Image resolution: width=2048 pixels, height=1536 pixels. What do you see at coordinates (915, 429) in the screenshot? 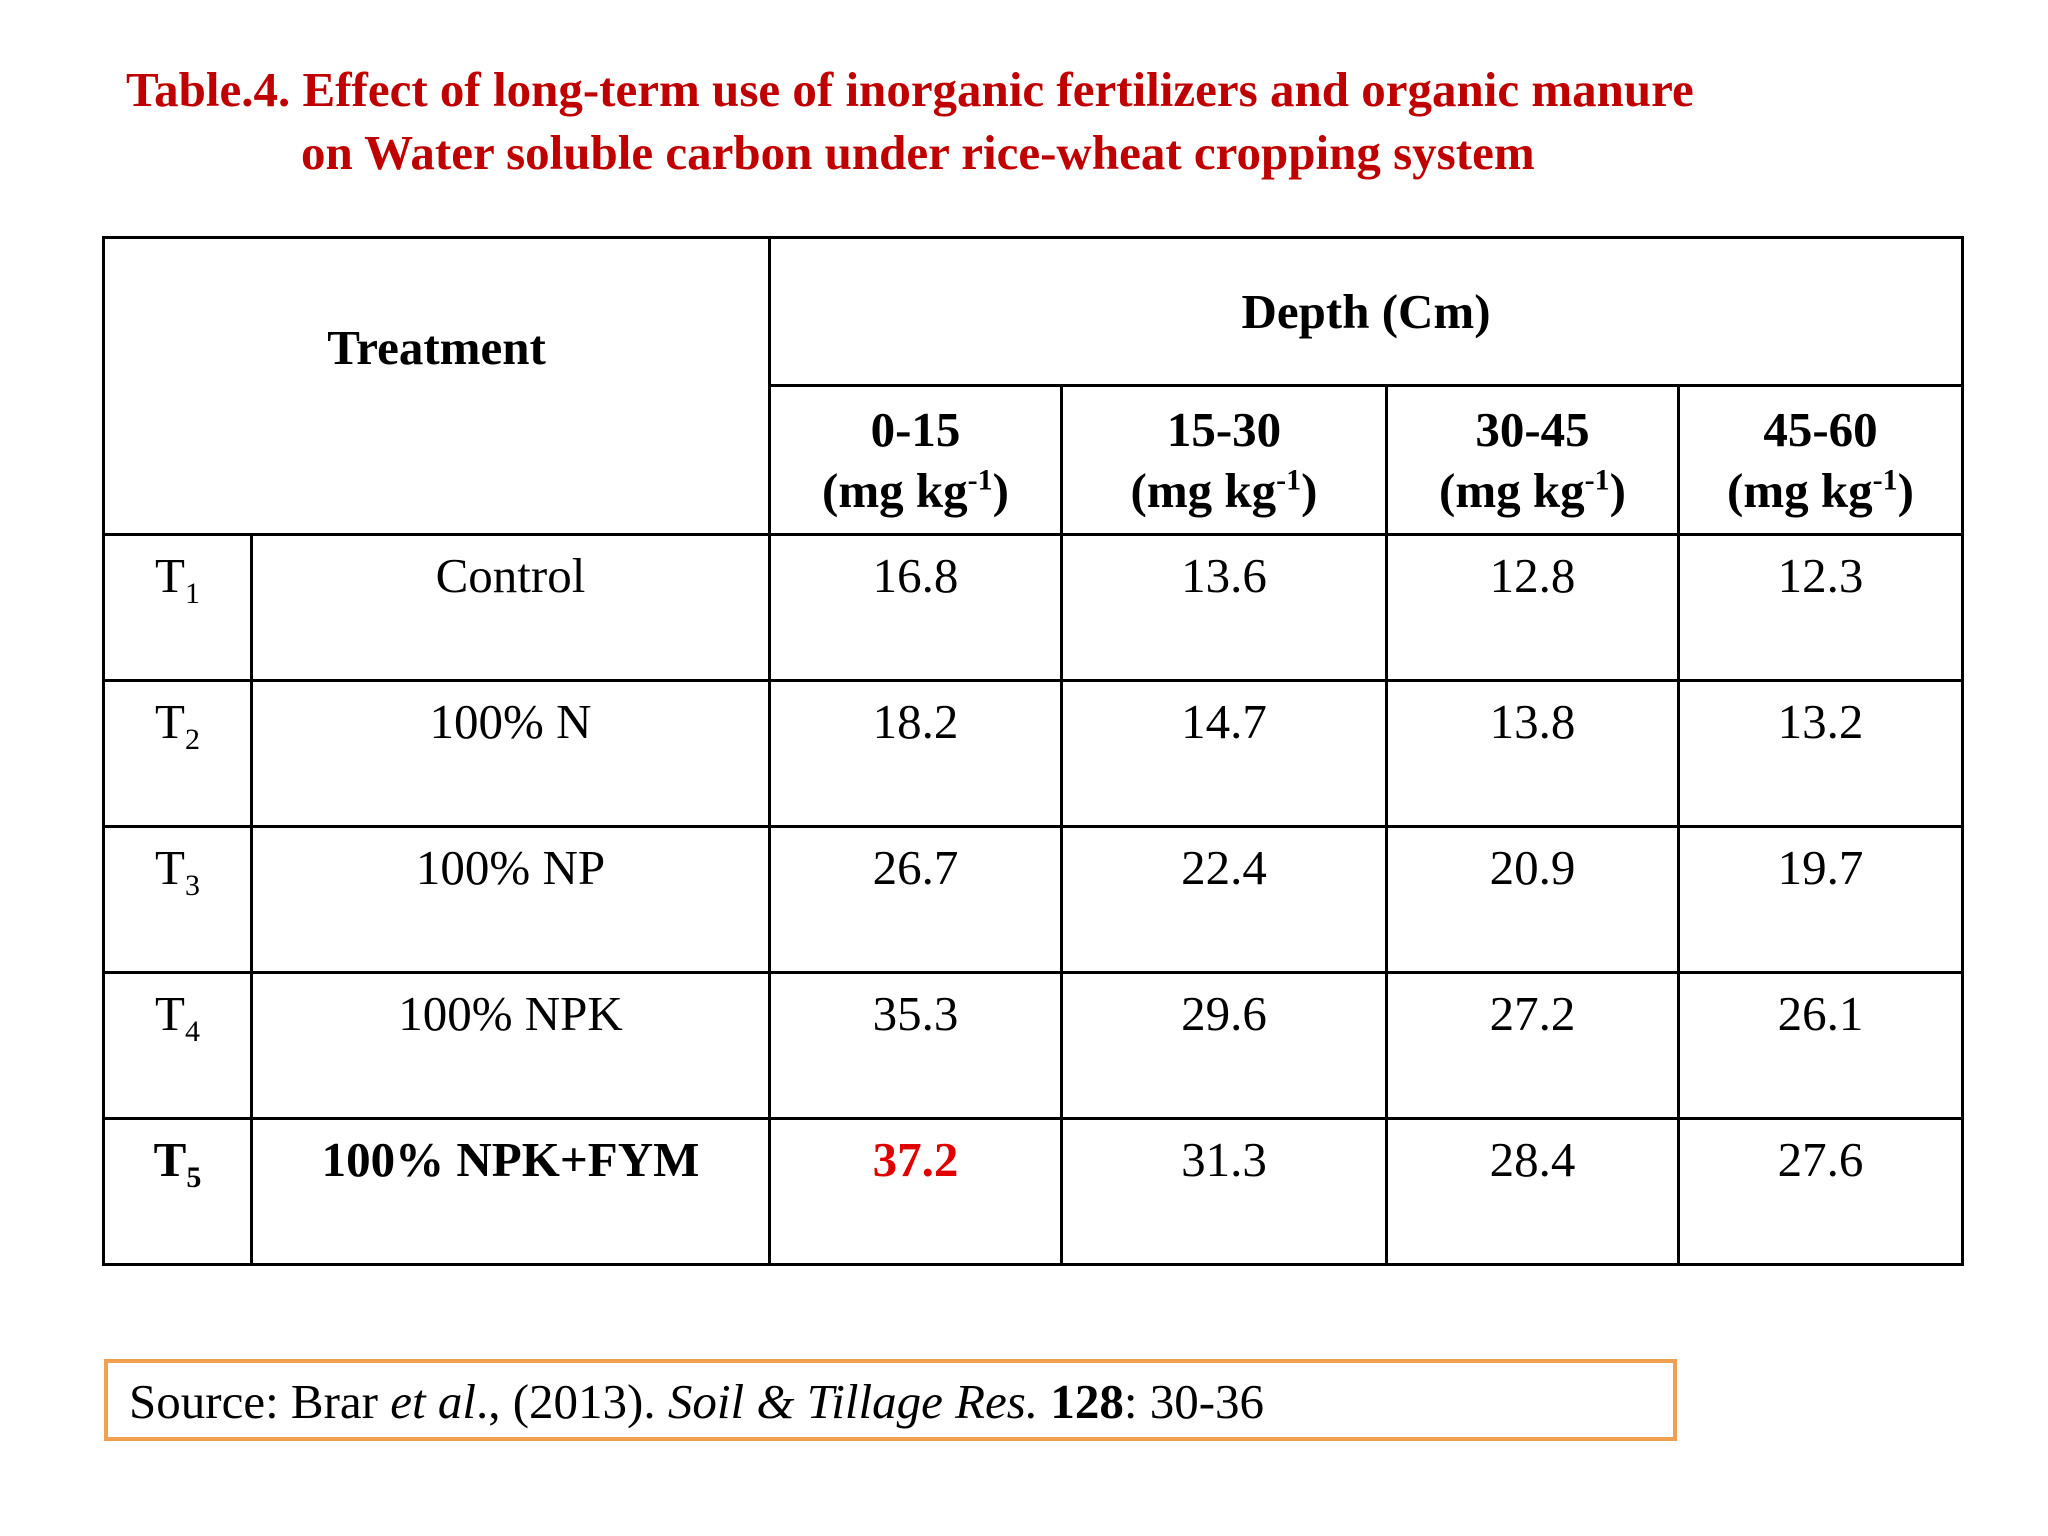
I see `depth-range: 0-15` at bounding box center [915, 429].